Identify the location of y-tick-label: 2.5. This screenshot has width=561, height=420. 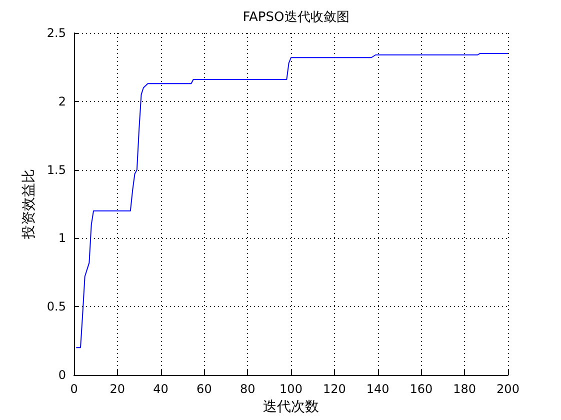
(56, 33).